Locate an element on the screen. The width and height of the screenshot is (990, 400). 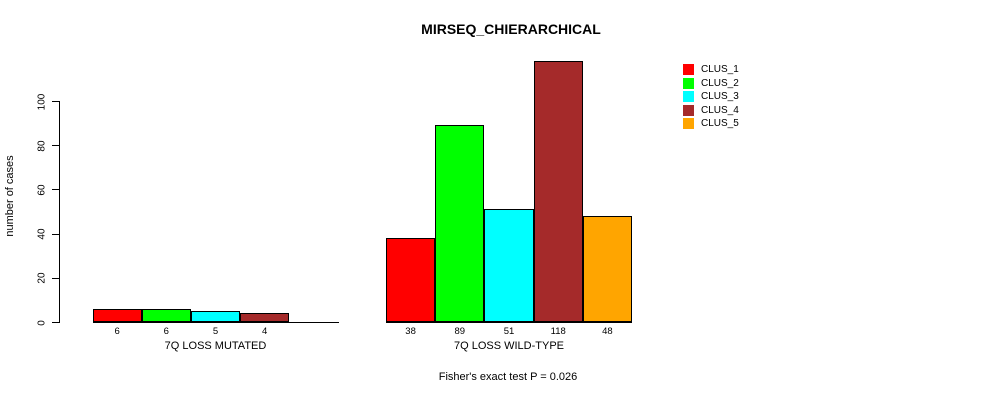
bar-value-label: 38 is located at coordinates (410, 331).